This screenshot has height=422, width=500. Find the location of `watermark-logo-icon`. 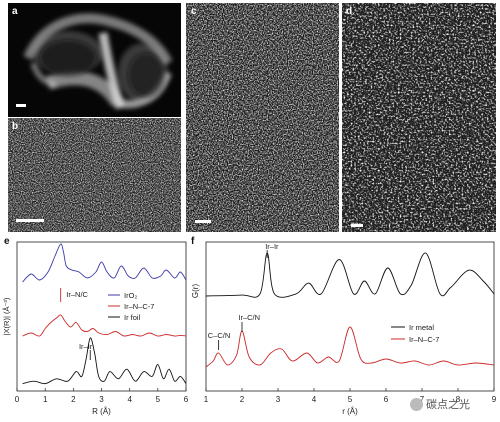

watermark-logo-icon is located at coordinates (416, 404).